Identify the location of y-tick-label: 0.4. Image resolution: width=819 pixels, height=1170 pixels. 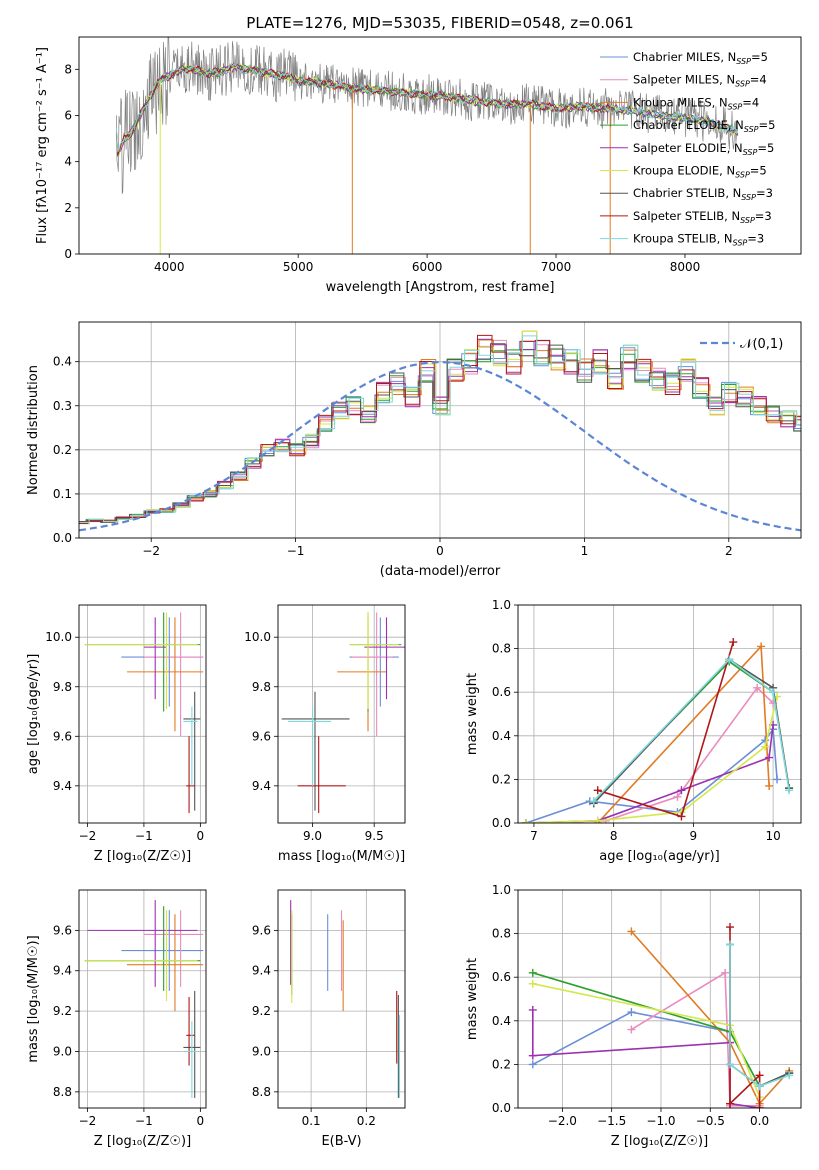
(501, 1021).